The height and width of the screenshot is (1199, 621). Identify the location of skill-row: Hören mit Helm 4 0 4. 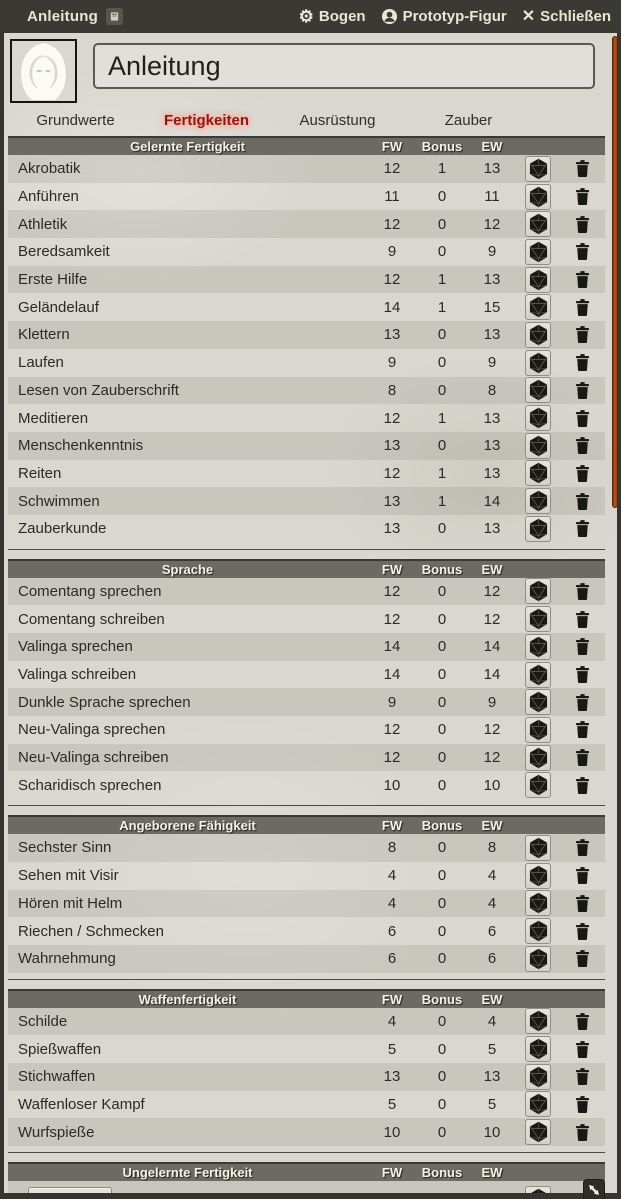
(306, 903).